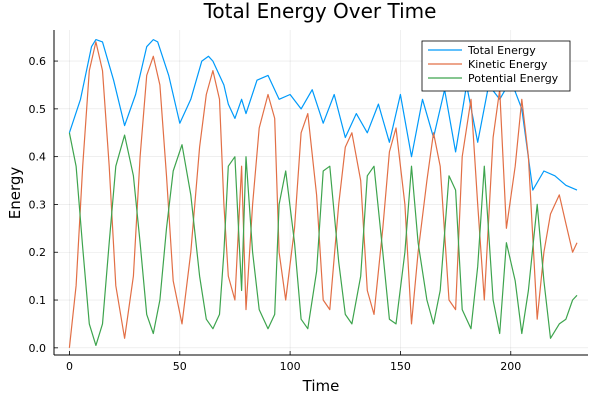  What do you see at coordinates (180, 366) in the screenshot?
I see `x-tick-label: 50` at bounding box center [180, 366].